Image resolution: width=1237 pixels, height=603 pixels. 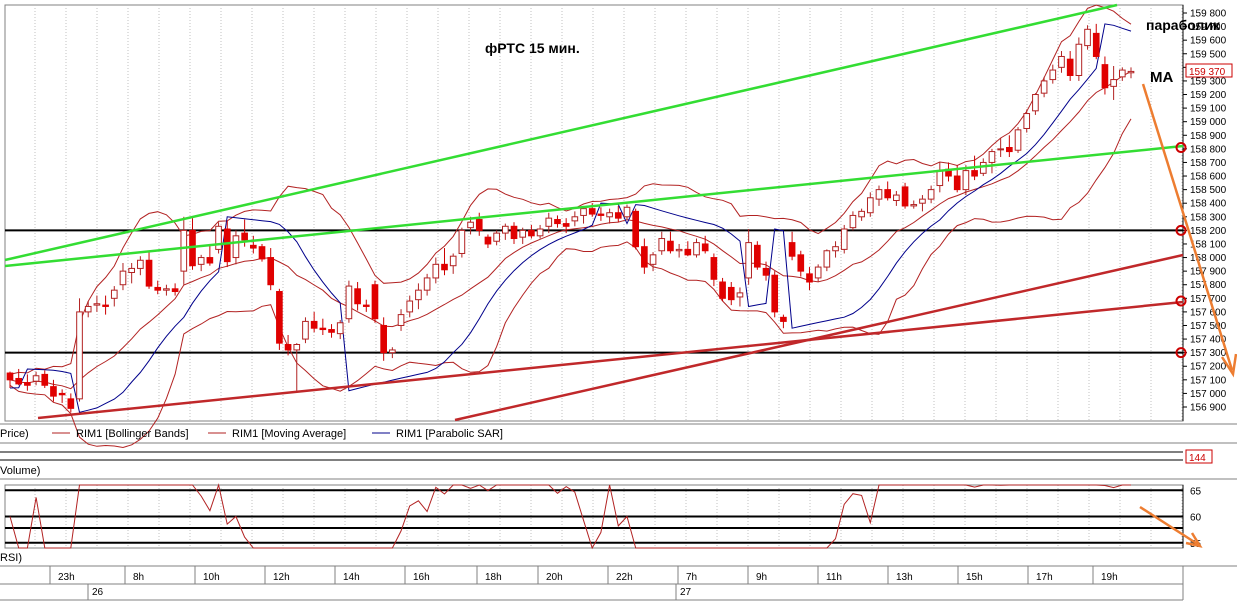 I want to click on time-tick-label: 9h, so click(x=761, y=577).